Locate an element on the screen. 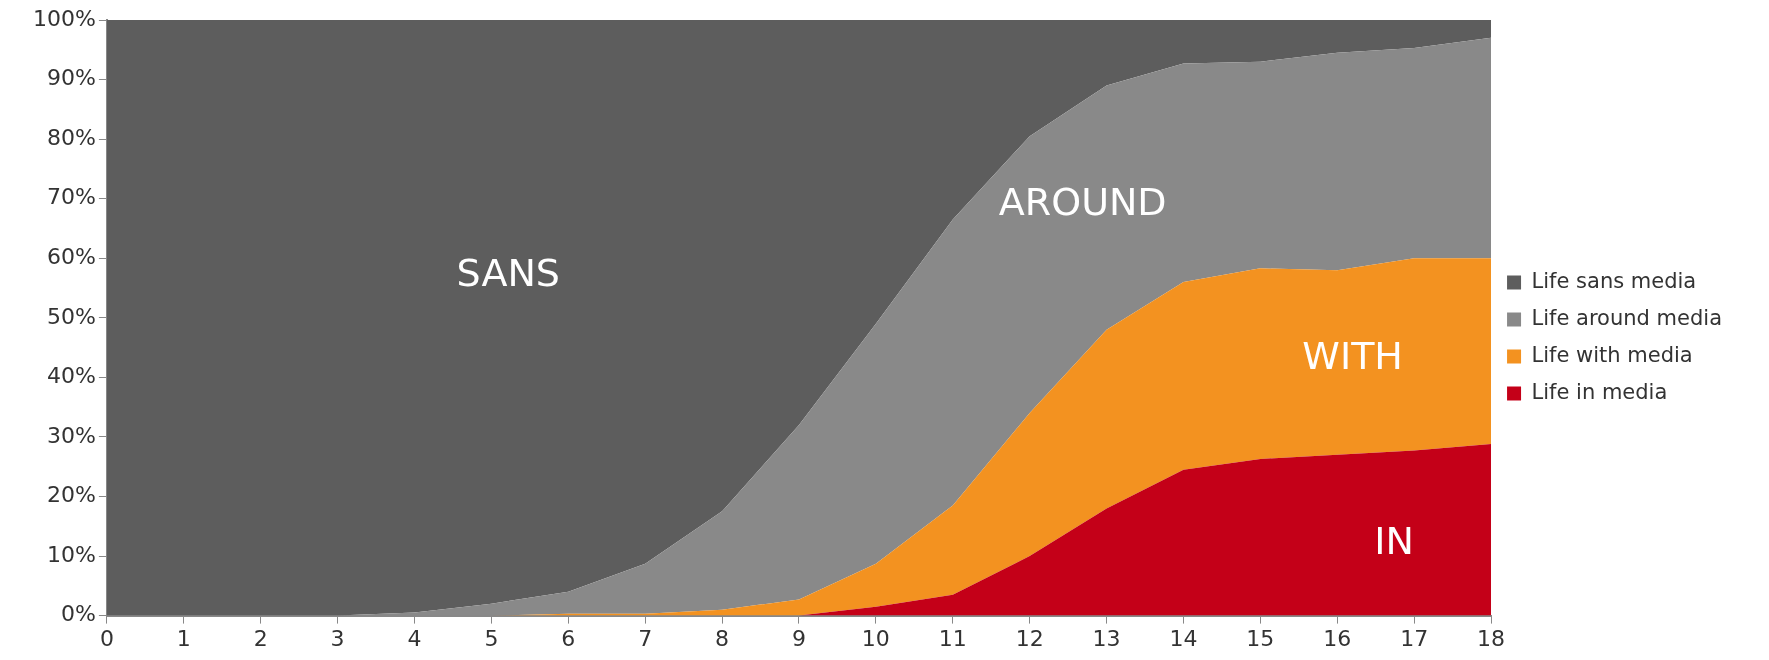 The width and height of the screenshot is (1769, 660). y-tick-label: 60% is located at coordinates (71, 256).